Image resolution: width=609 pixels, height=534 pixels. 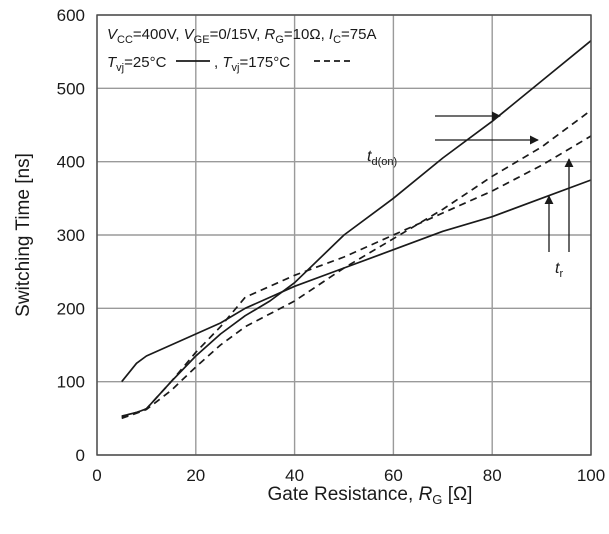 What do you see at coordinates (145, 62) in the screenshot?
I see `legend-label-25c-run: =25°C` at bounding box center [145, 62].